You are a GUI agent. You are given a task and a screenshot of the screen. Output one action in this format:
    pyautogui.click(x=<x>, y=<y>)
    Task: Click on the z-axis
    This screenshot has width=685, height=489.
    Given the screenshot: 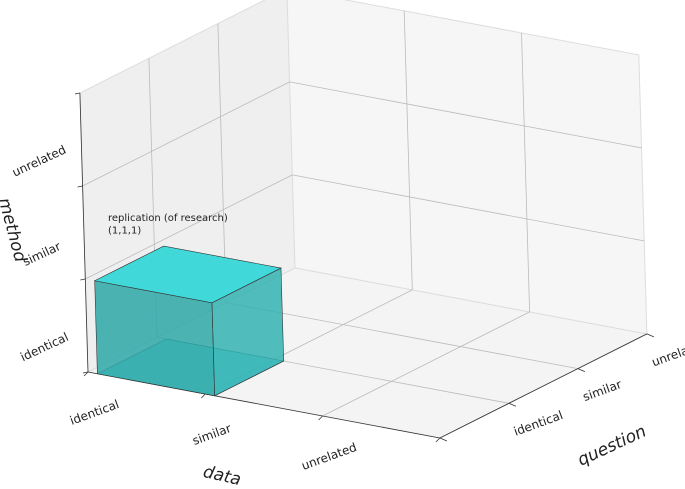 What is the action you would take?
    pyautogui.click(x=84, y=232)
    